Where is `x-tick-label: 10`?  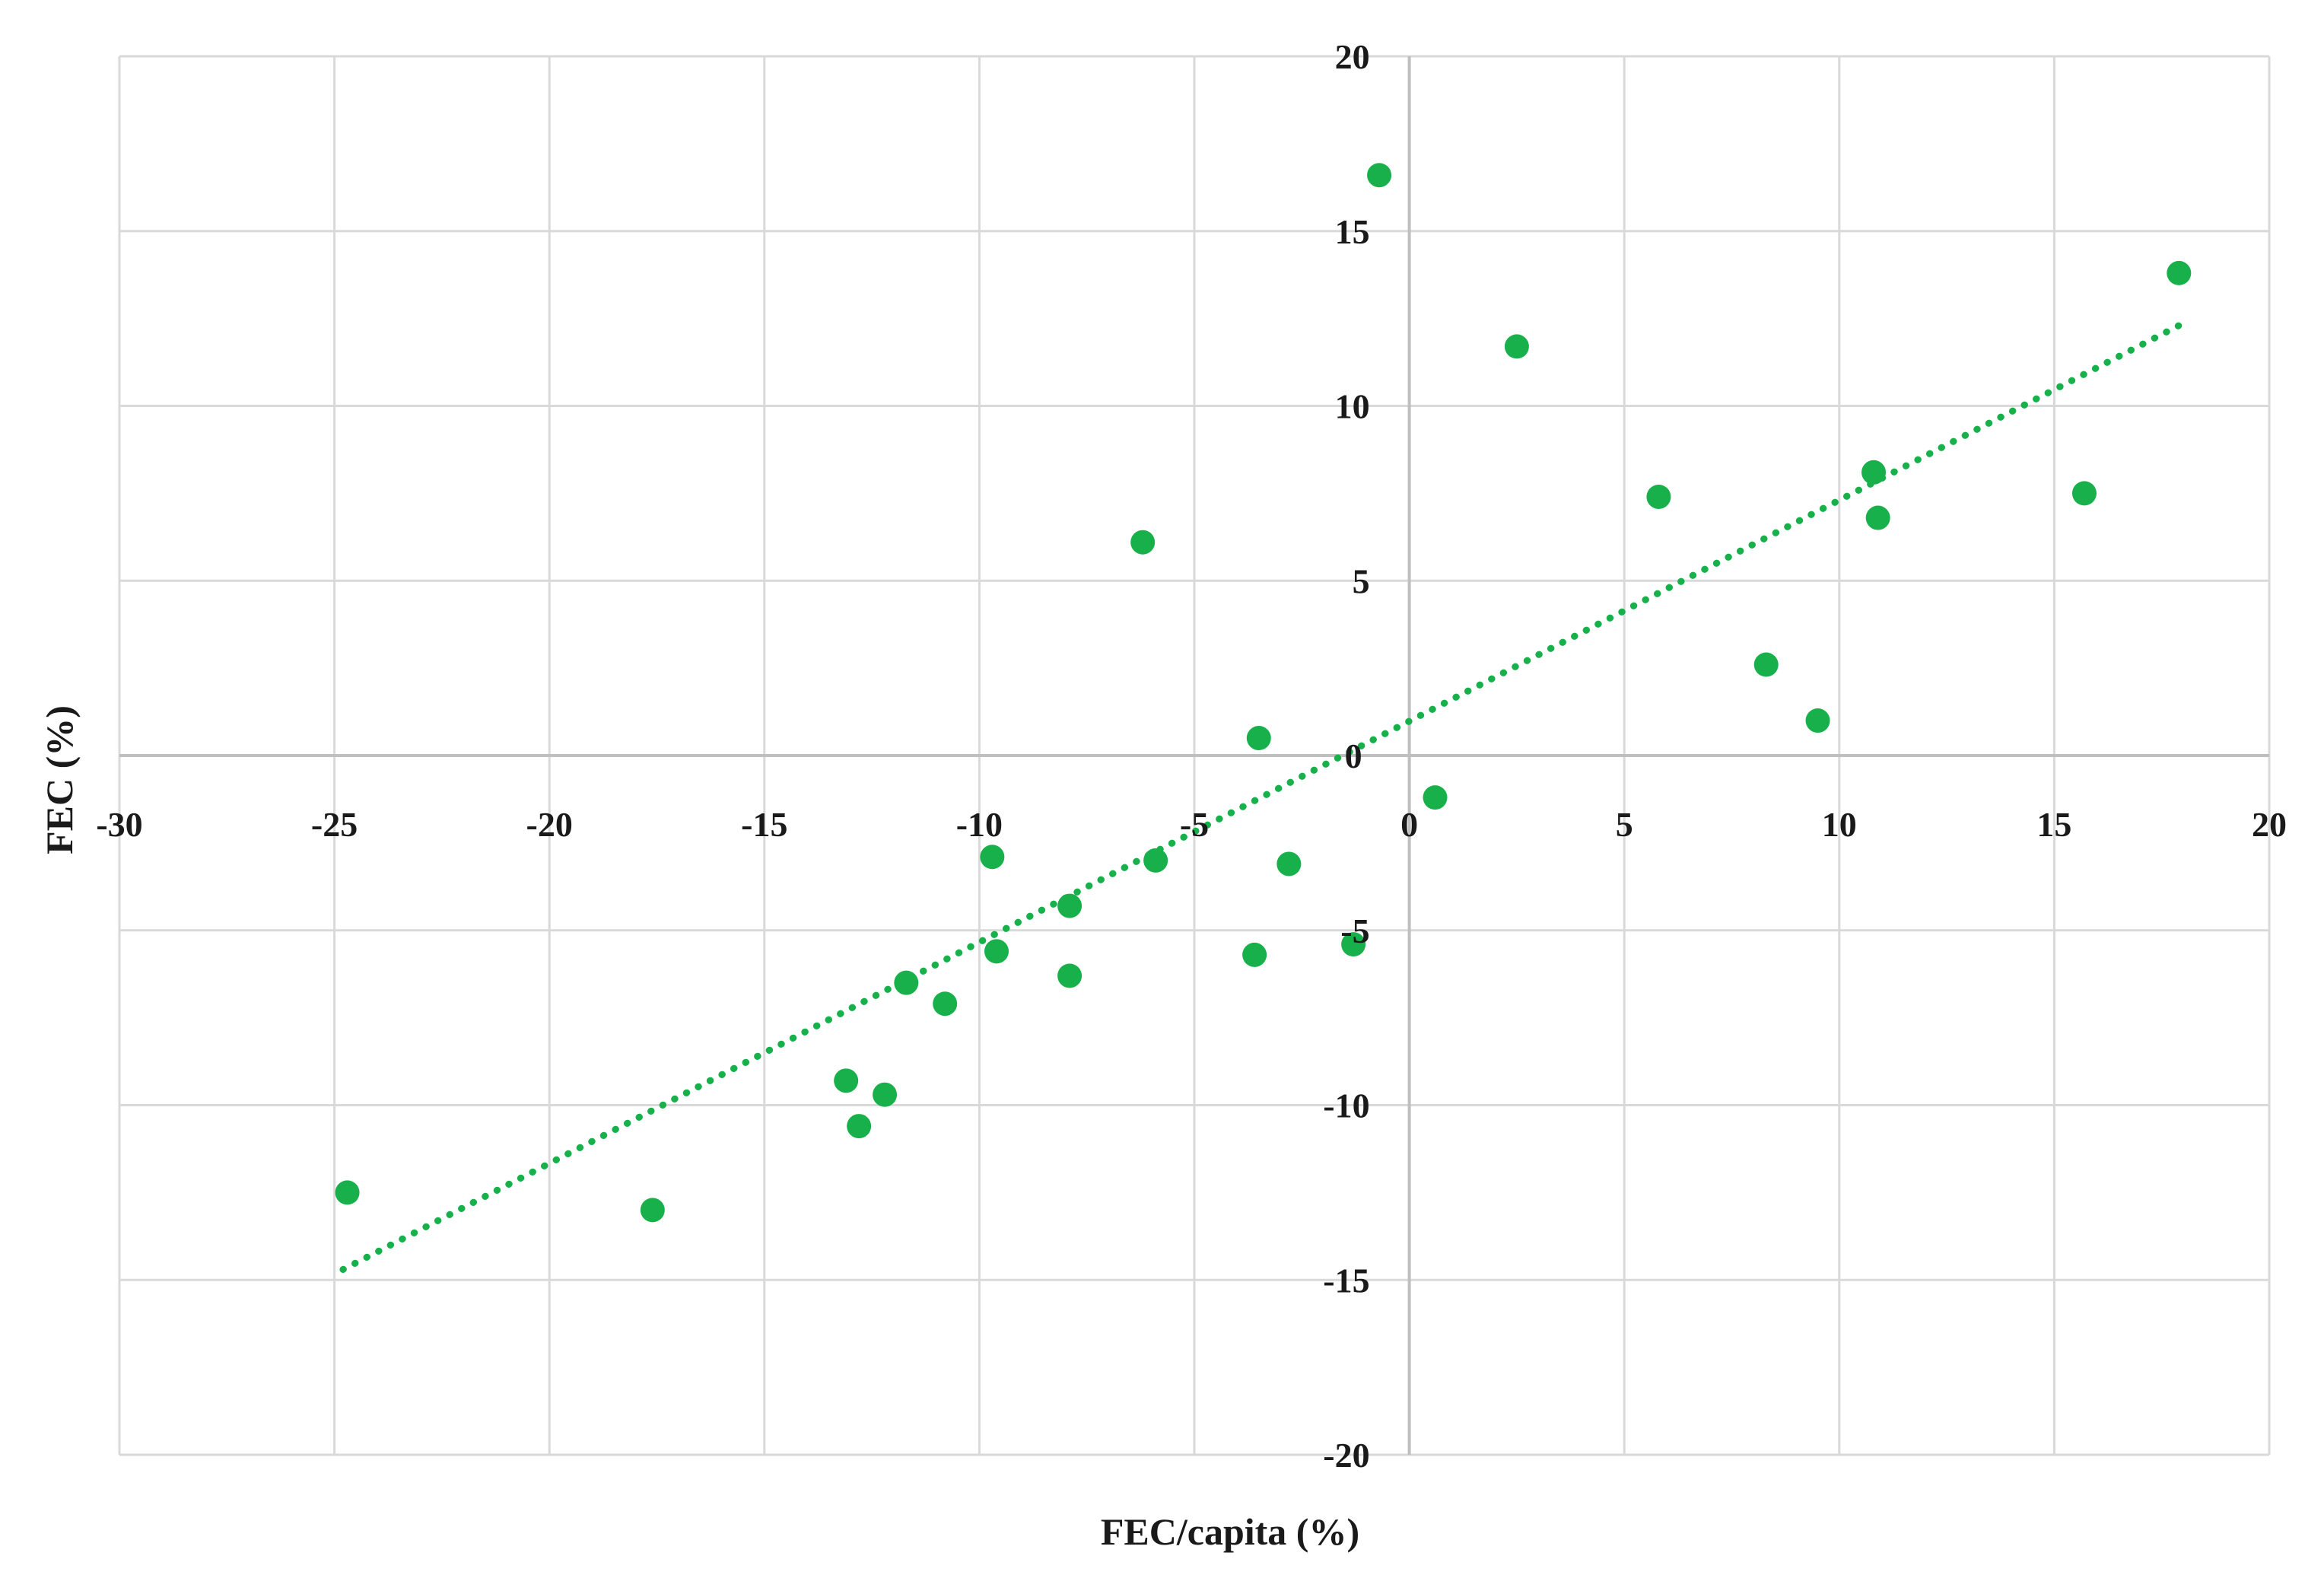
x-tick-label: 10 is located at coordinates (1839, 825).